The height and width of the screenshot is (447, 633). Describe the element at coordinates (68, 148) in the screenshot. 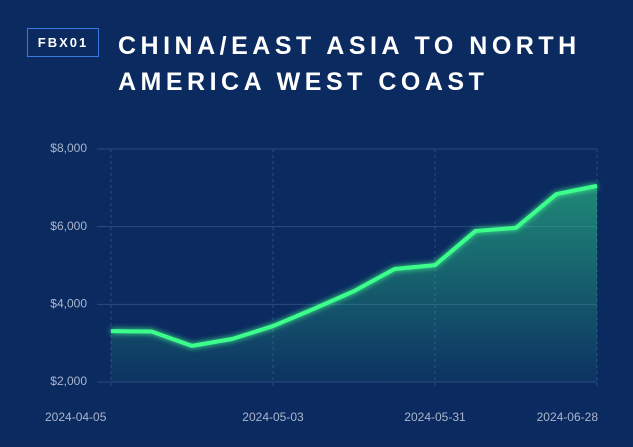

I see `y-tick-label: $8,000` at that location.